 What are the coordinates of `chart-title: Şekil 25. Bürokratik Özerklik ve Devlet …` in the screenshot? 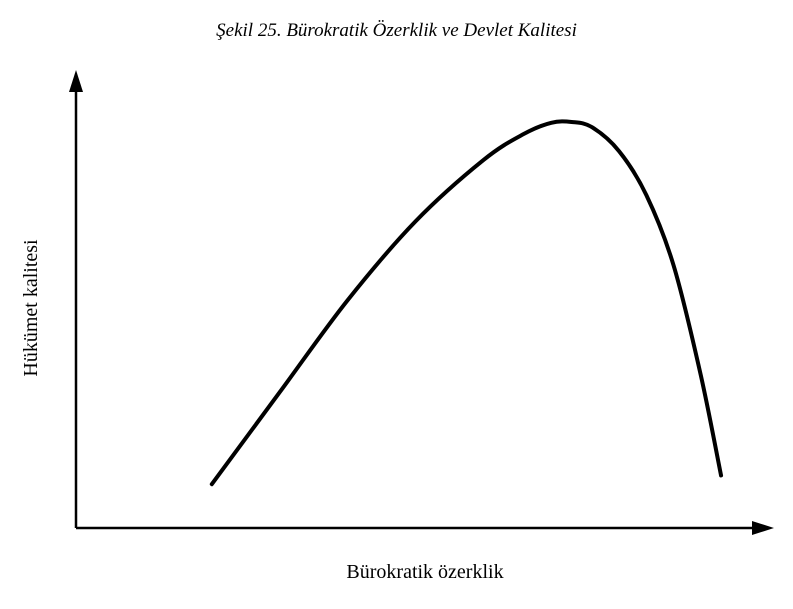 It's located at (396, 30).